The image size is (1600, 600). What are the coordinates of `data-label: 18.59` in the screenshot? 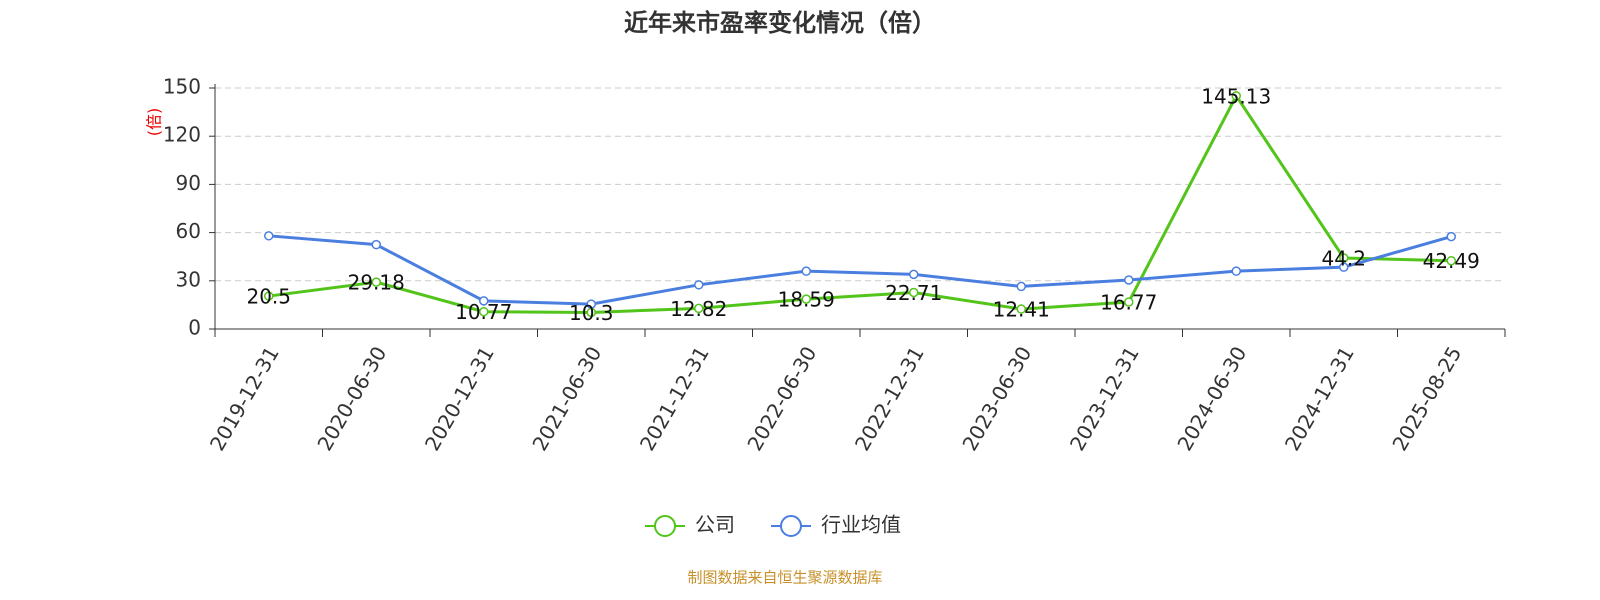 It's located at (806, 300).